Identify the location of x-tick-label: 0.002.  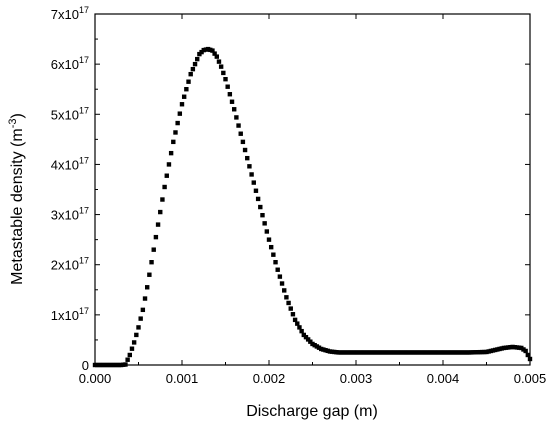
(269, 378).